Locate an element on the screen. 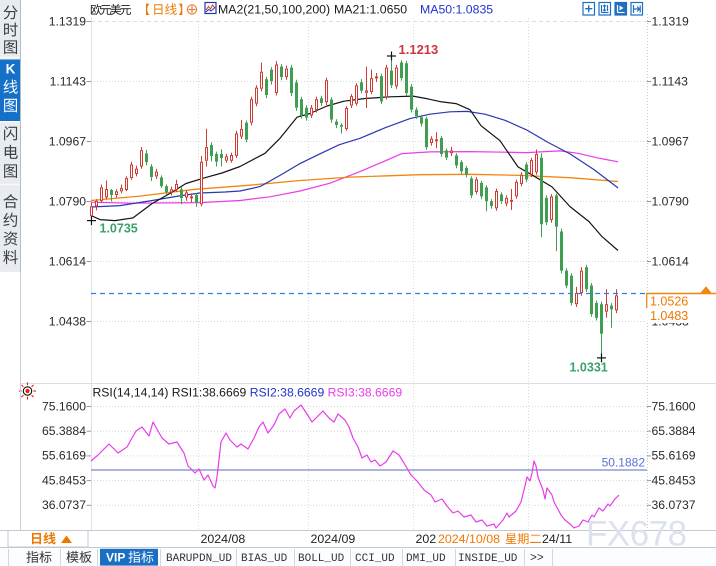 The height and width of the screenshot is (566, 716). svg-text: MA50:1.0835 is located at coordinates (456, 10).